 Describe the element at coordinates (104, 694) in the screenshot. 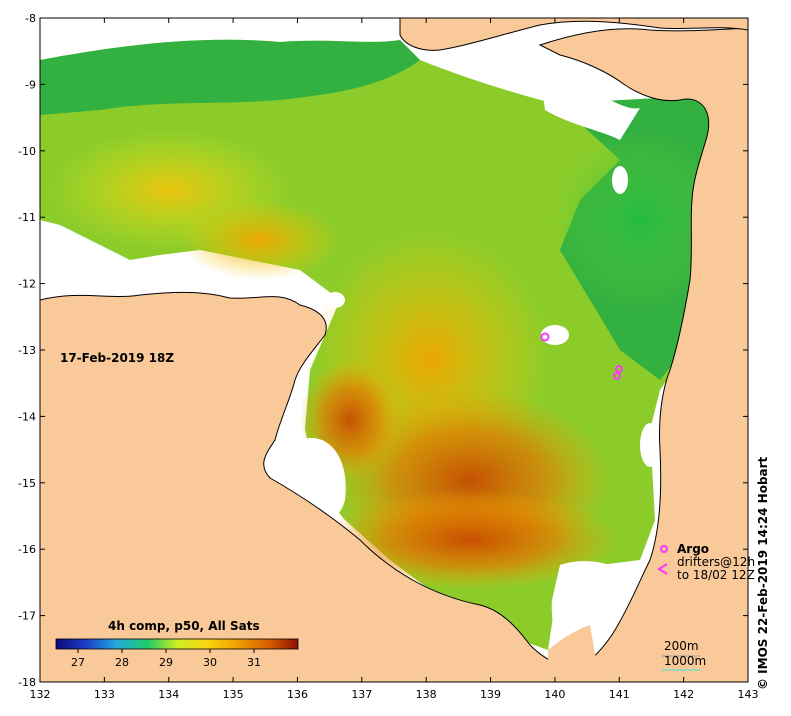

I see `lon-tick-label: 133` at that location.